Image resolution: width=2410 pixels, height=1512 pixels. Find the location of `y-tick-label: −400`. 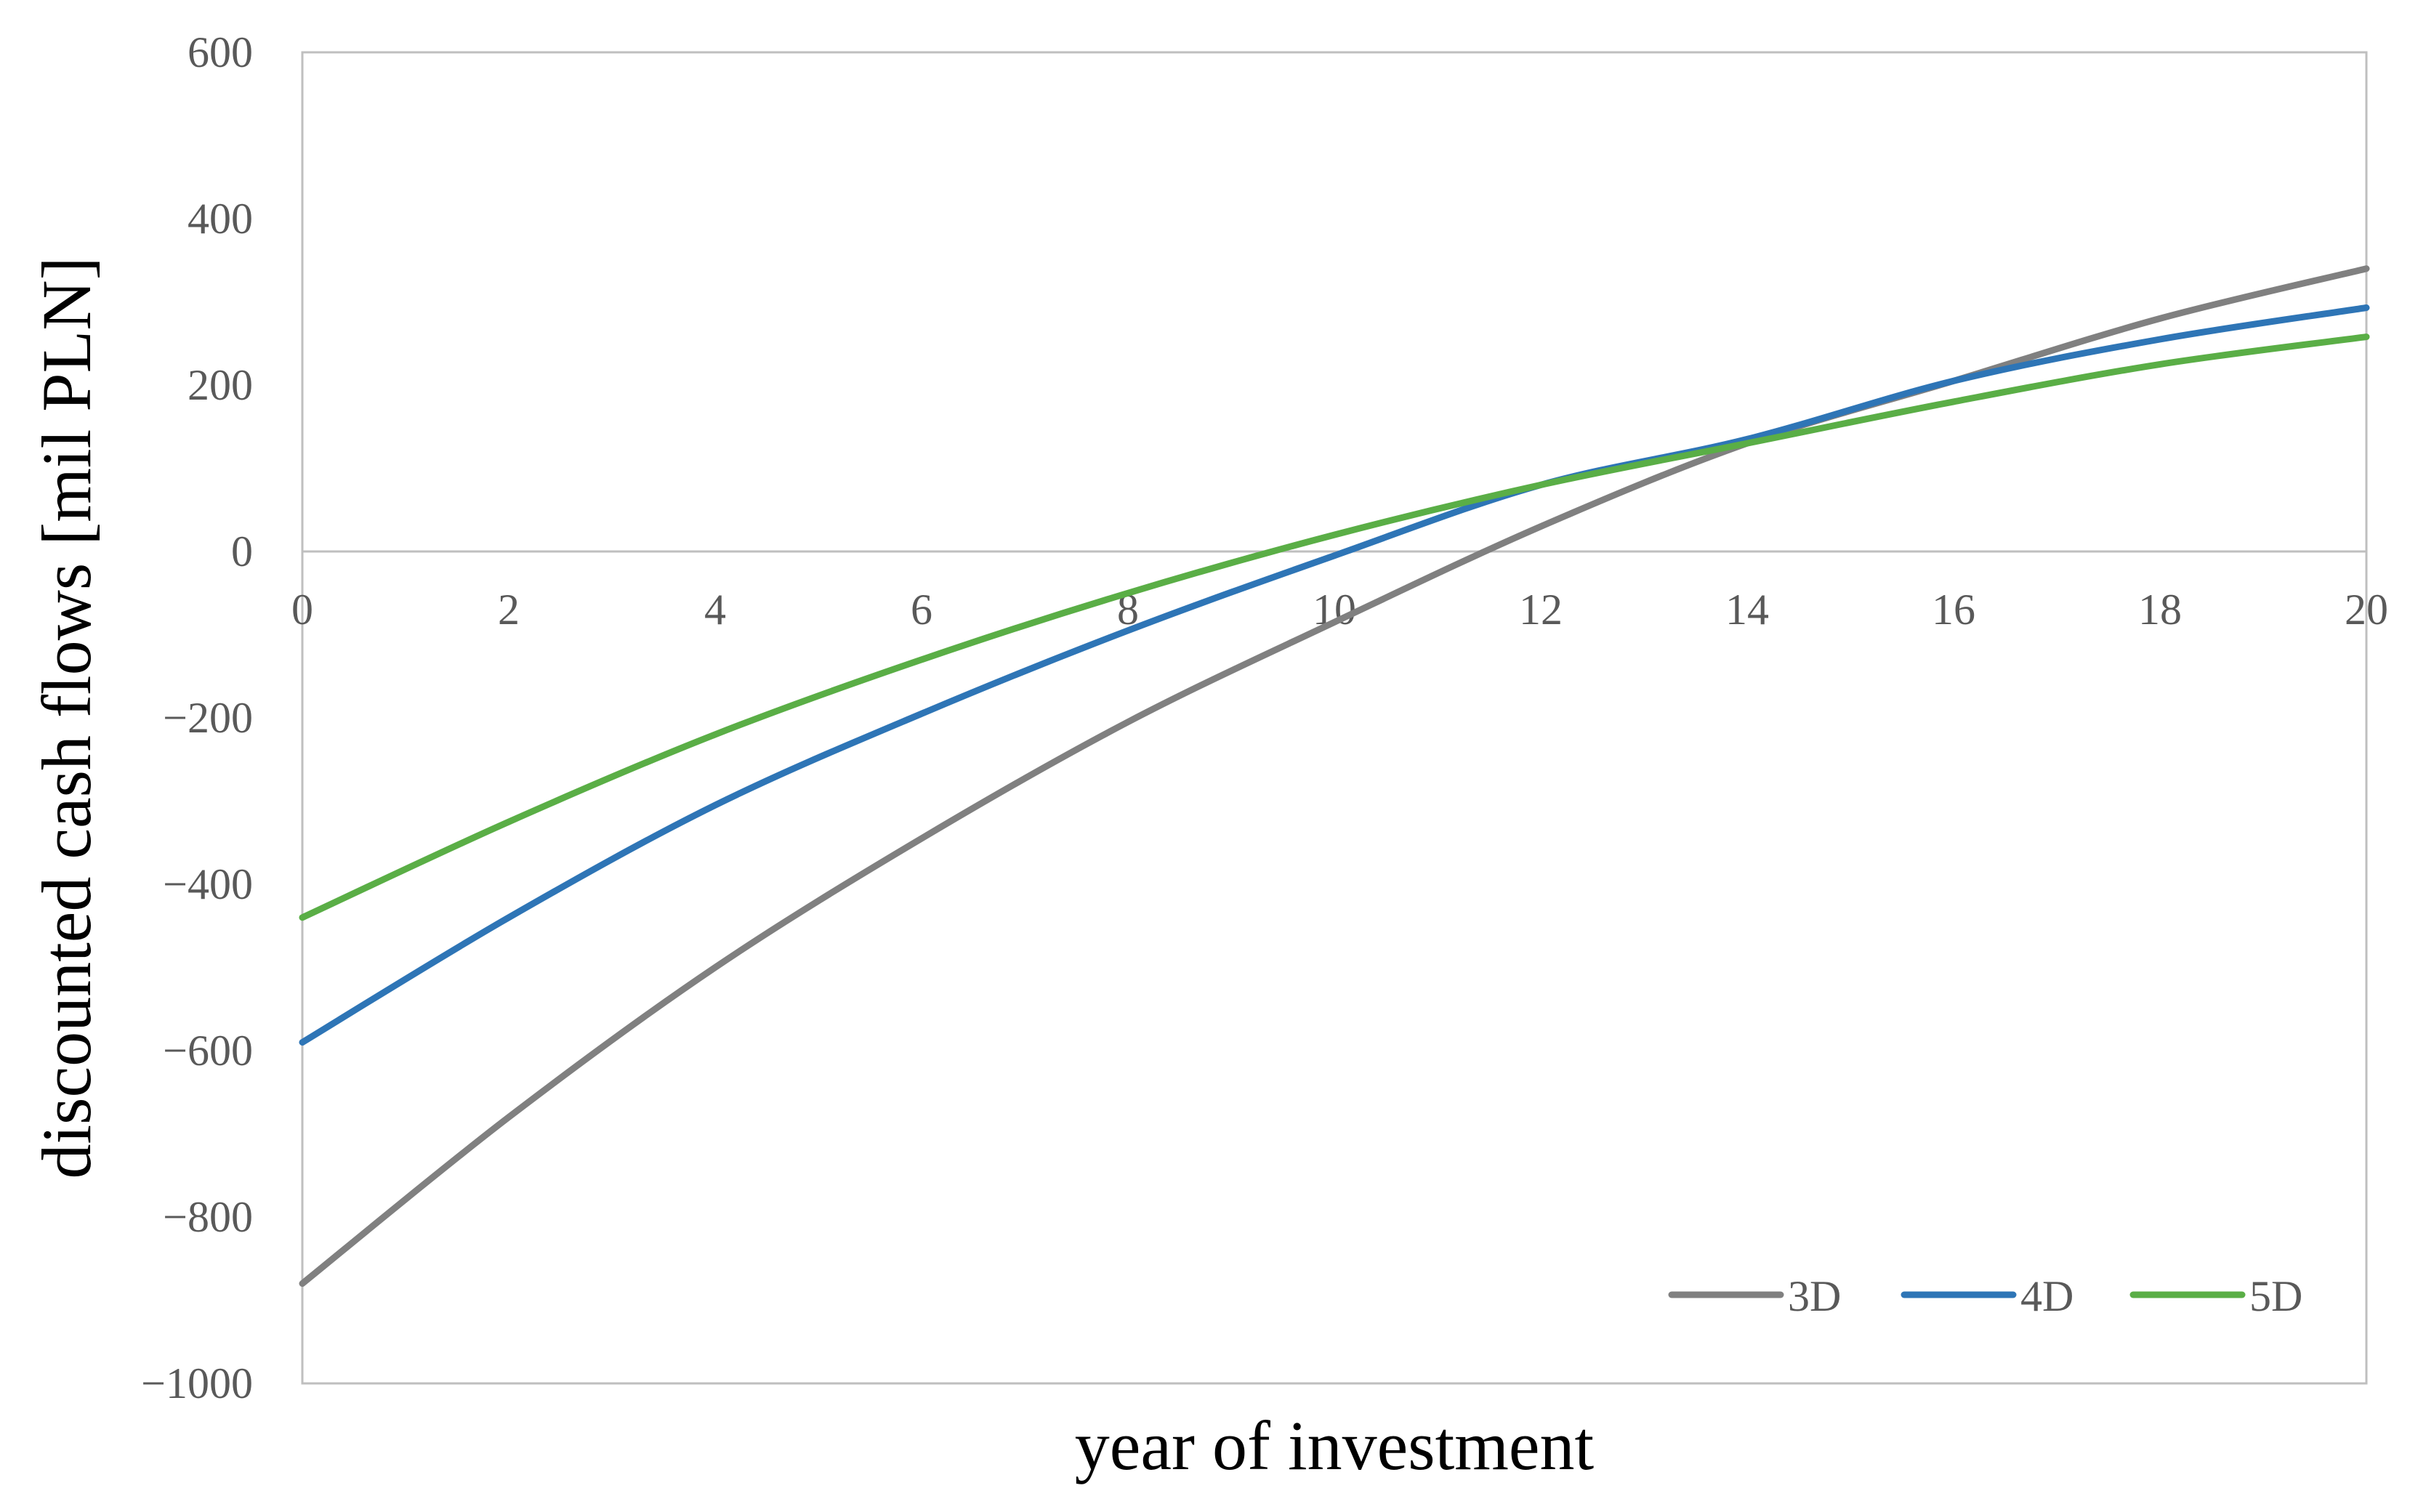

y-tick-label: −400 is located at coordinates (208, 884).